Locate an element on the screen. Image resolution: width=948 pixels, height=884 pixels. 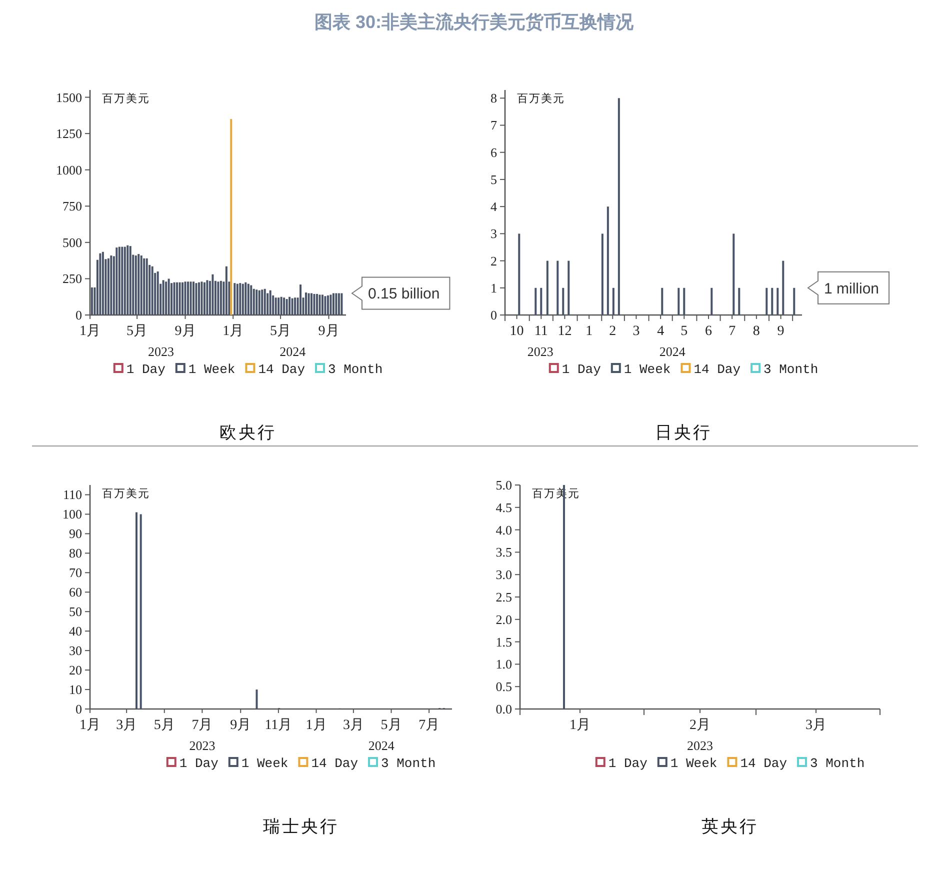
y-tick-label: 1500 is located at coordinates (69, 97).